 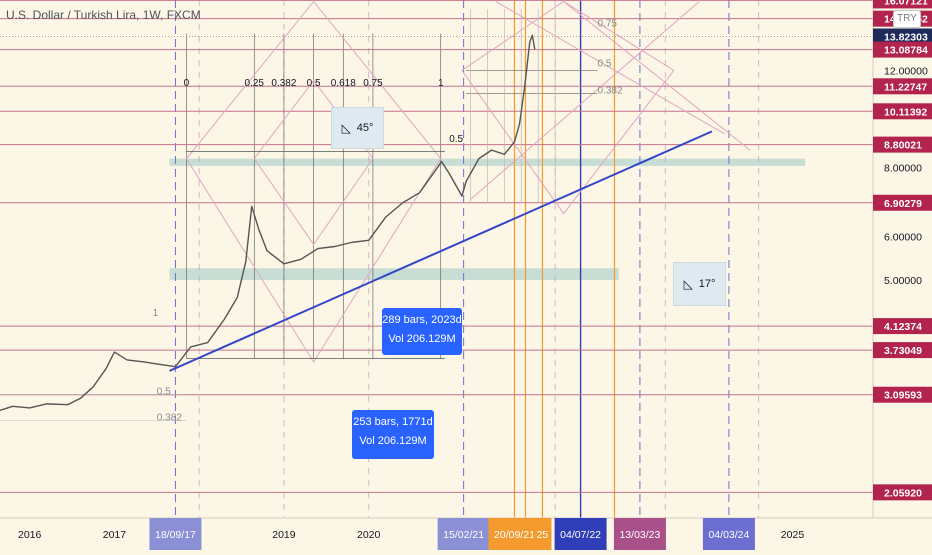 I want to click on price-tag-text: 10.11392, so click(x=905, y=112).